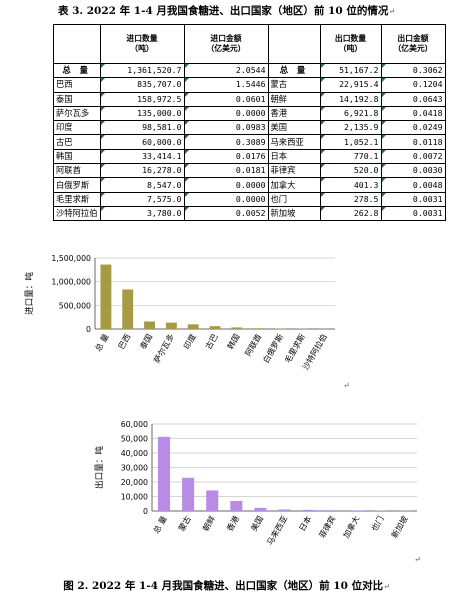  Describe the element at coordinates (226, 156) in the screenshot. I see `import-amt-cell: 0.0176` at that location.